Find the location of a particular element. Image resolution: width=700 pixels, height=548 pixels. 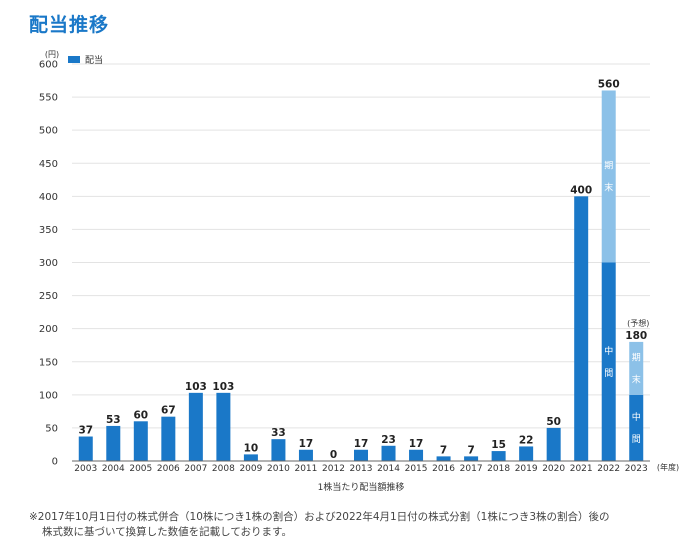

data-label: 560 is located at coordinates (609, 84).